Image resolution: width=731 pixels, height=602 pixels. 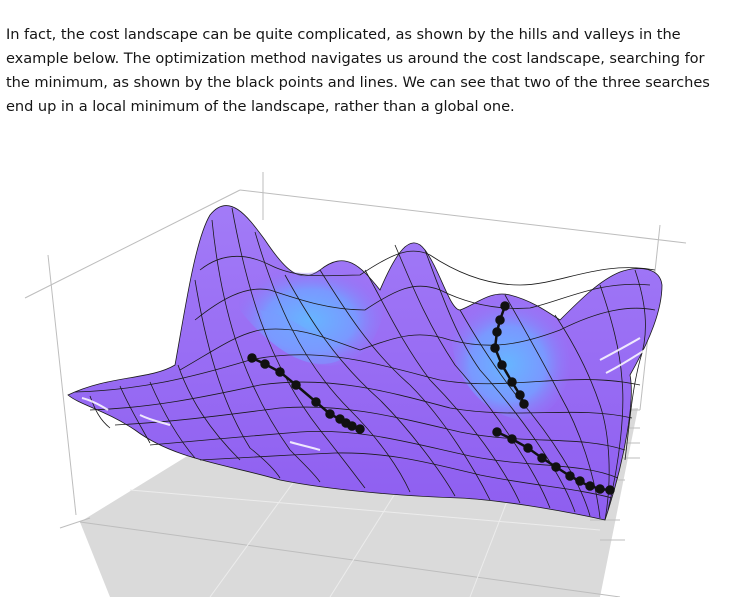 I want to click on optimization-path-left, so click(x=306, y=393).